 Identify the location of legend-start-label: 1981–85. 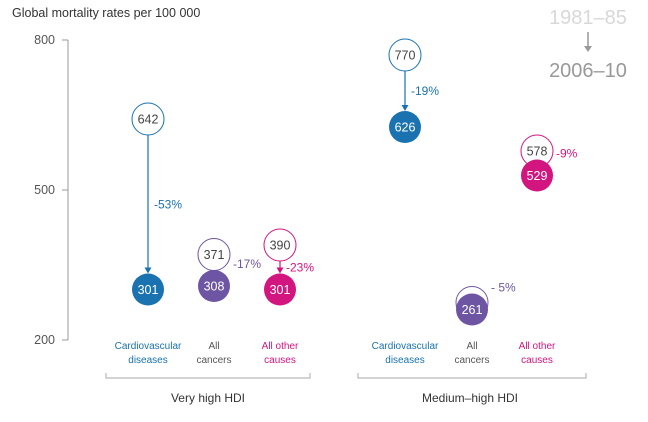
(588, 18).